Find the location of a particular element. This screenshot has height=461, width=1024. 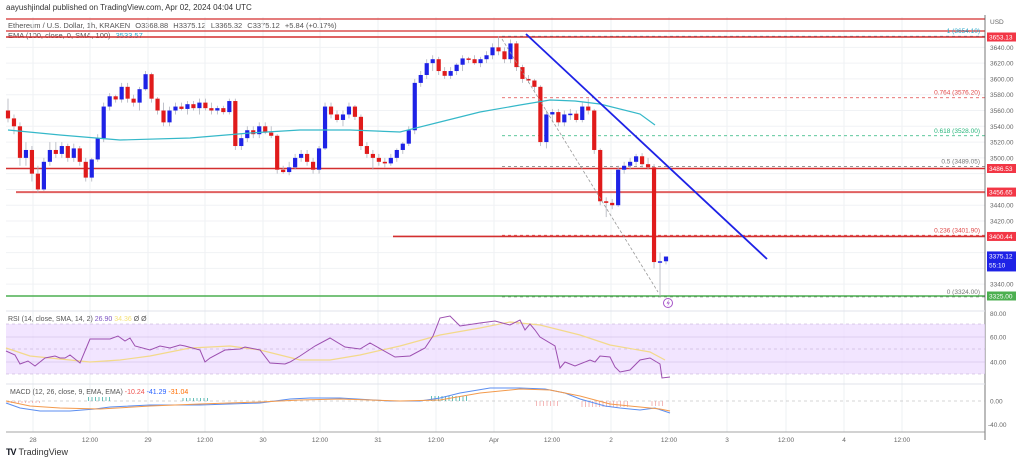

macd-hist-value: -10.24 is located at coordinates (134, 392).